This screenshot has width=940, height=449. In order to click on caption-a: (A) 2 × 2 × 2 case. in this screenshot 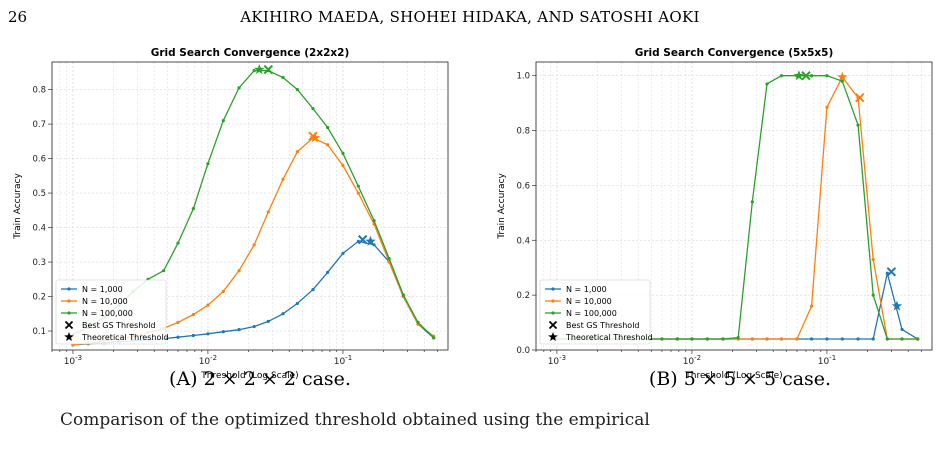, I will do `click(260, 379)`.